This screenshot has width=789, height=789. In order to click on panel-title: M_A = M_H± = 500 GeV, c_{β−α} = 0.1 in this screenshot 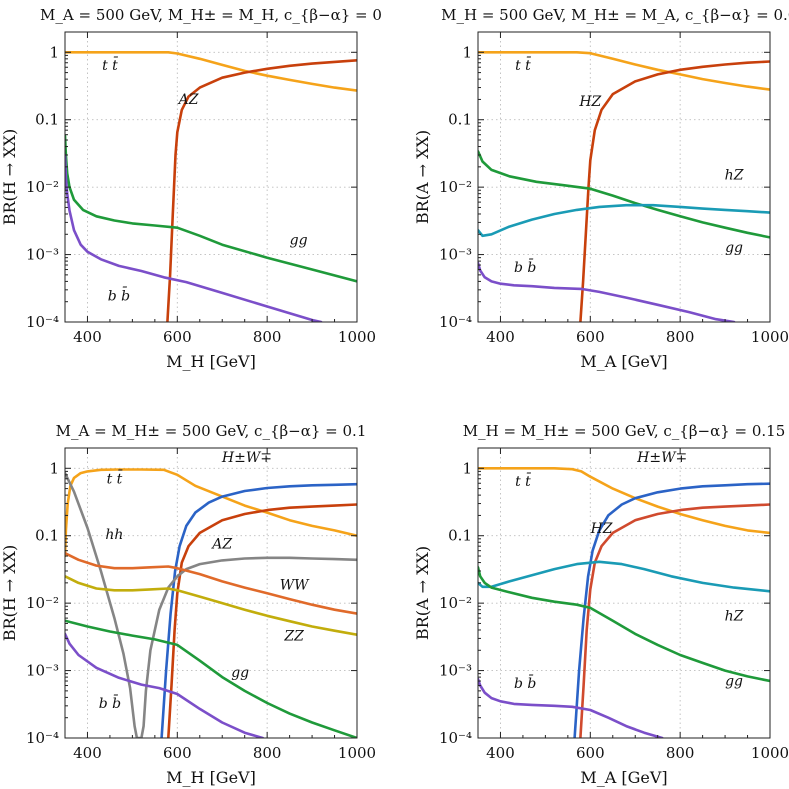, I will do `click(211, 431)`.